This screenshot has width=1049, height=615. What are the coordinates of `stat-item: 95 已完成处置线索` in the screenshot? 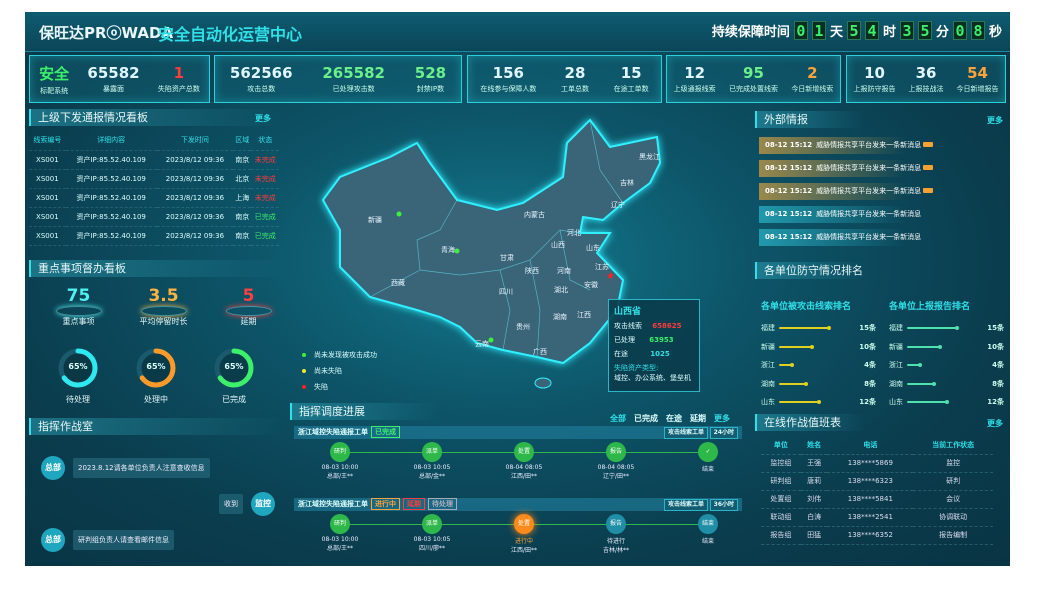 It's located at (753, 79).